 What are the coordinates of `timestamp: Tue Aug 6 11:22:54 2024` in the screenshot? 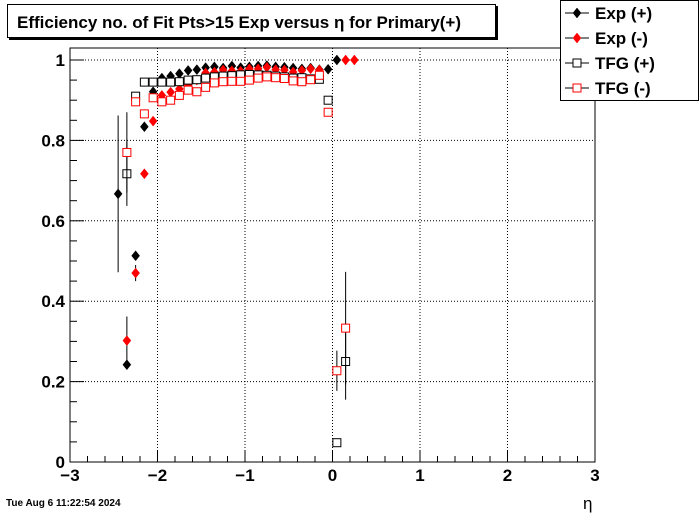 It's located at (63, 503).